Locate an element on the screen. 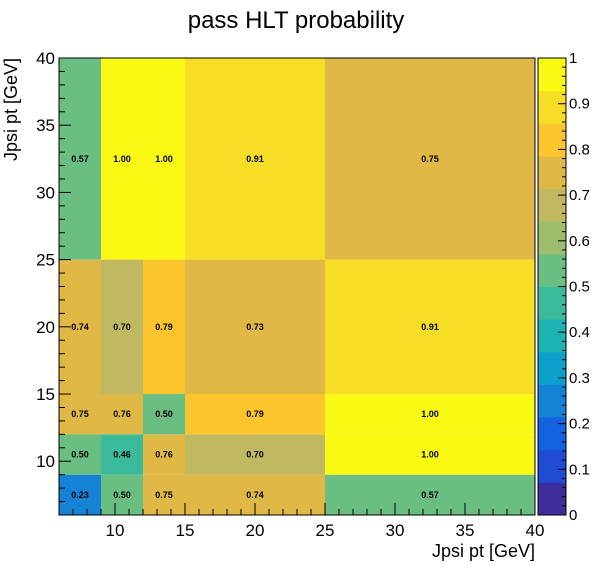 The width and height of the screenshot is (596, 572). x-tick-label: 30 is located at coordinates (395, 530).